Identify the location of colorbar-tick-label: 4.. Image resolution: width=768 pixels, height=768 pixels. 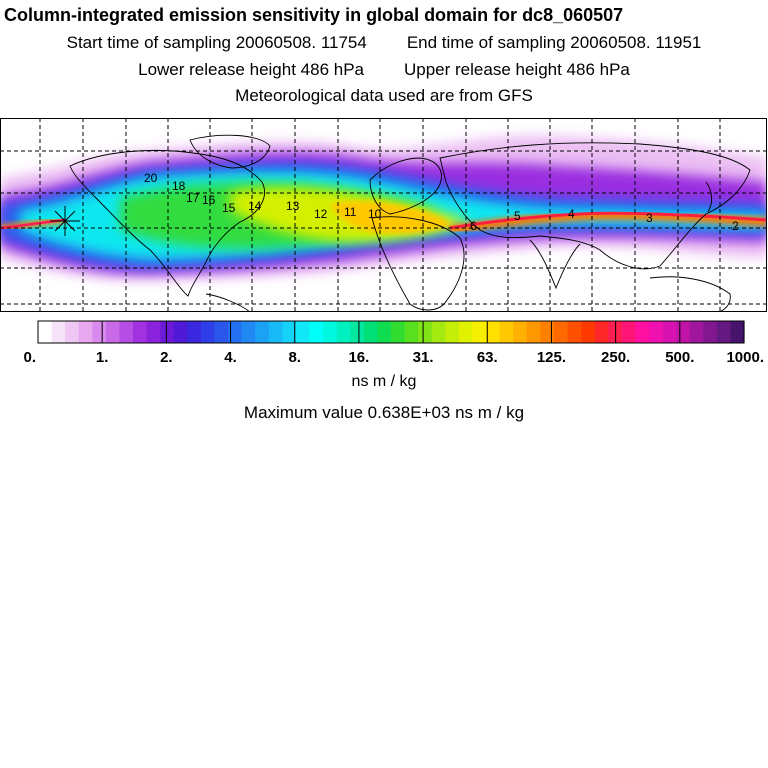
(230, 357).